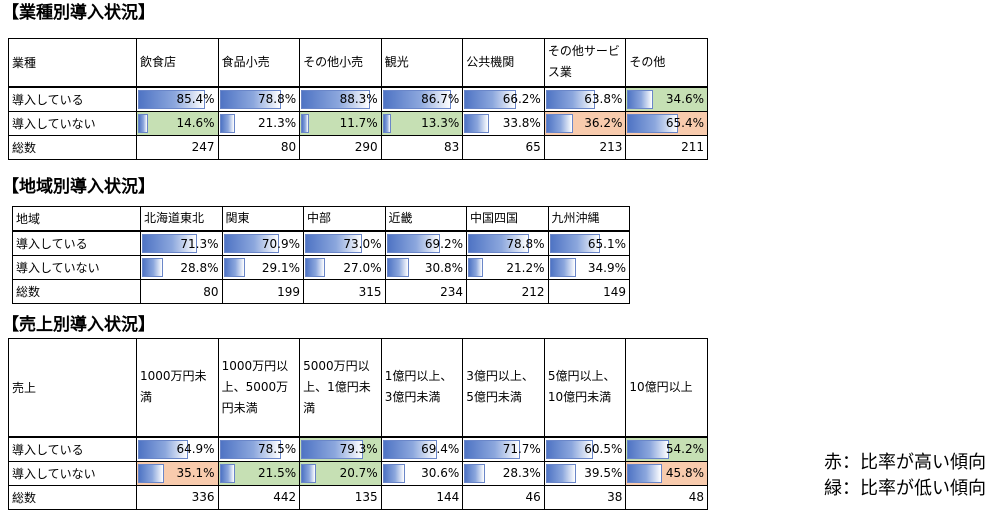 This screenshot has height=517, width=1000. I want to click on row-label: 導入している, so click(72, 449).